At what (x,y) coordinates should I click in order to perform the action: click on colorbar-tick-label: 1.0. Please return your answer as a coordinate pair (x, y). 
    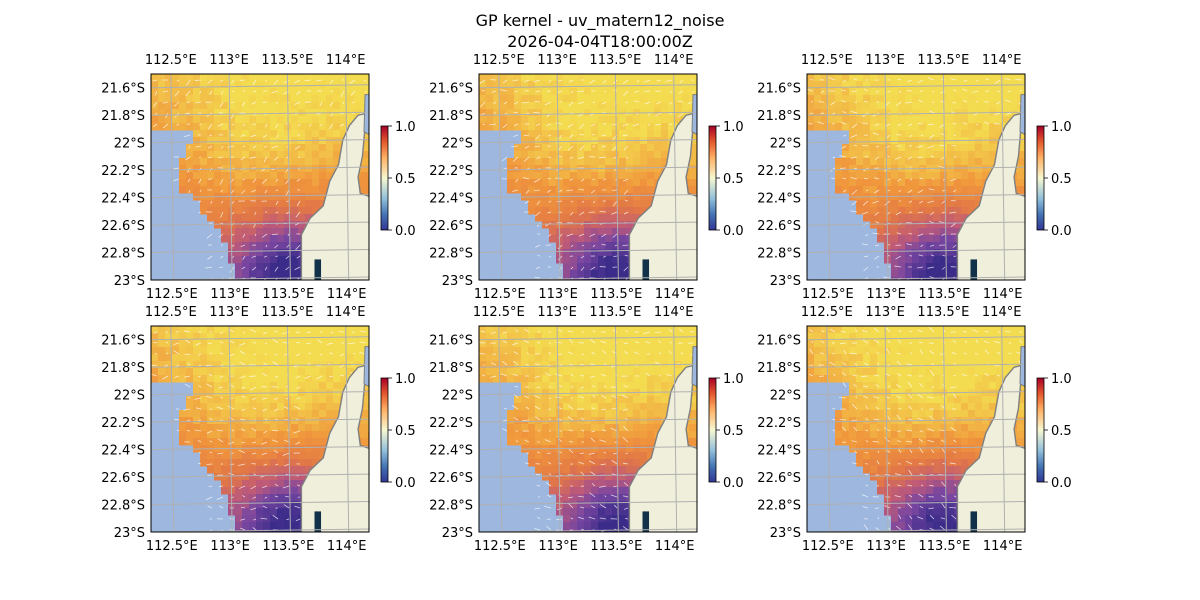
    Looking at the image, I should click on (405, 379).